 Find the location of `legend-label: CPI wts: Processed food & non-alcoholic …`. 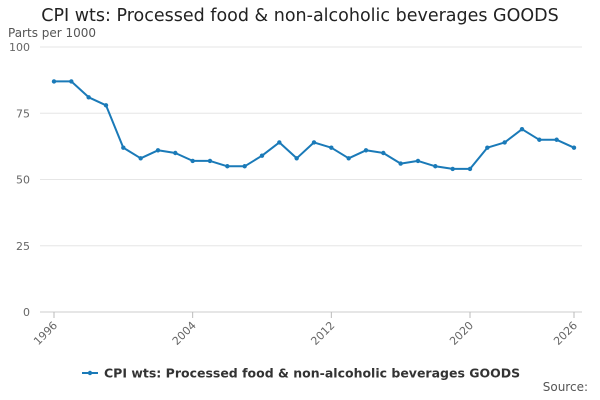

legend-label: CPI wts: Processed food & non-alcoholic … is located at coordinates (312, 373).